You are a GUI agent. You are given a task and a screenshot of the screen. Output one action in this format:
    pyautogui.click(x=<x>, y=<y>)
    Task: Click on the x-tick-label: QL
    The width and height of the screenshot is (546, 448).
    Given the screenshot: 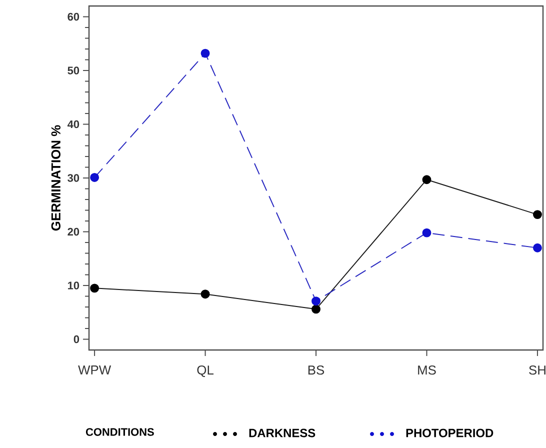 What is the action you would take?
    pyautogui.click(x=205, y=371)
    